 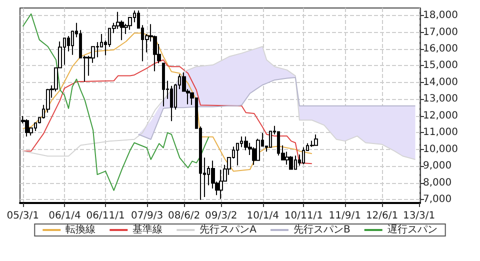 I want to click on legend-label: 基準線, so click(x=147, y=230).